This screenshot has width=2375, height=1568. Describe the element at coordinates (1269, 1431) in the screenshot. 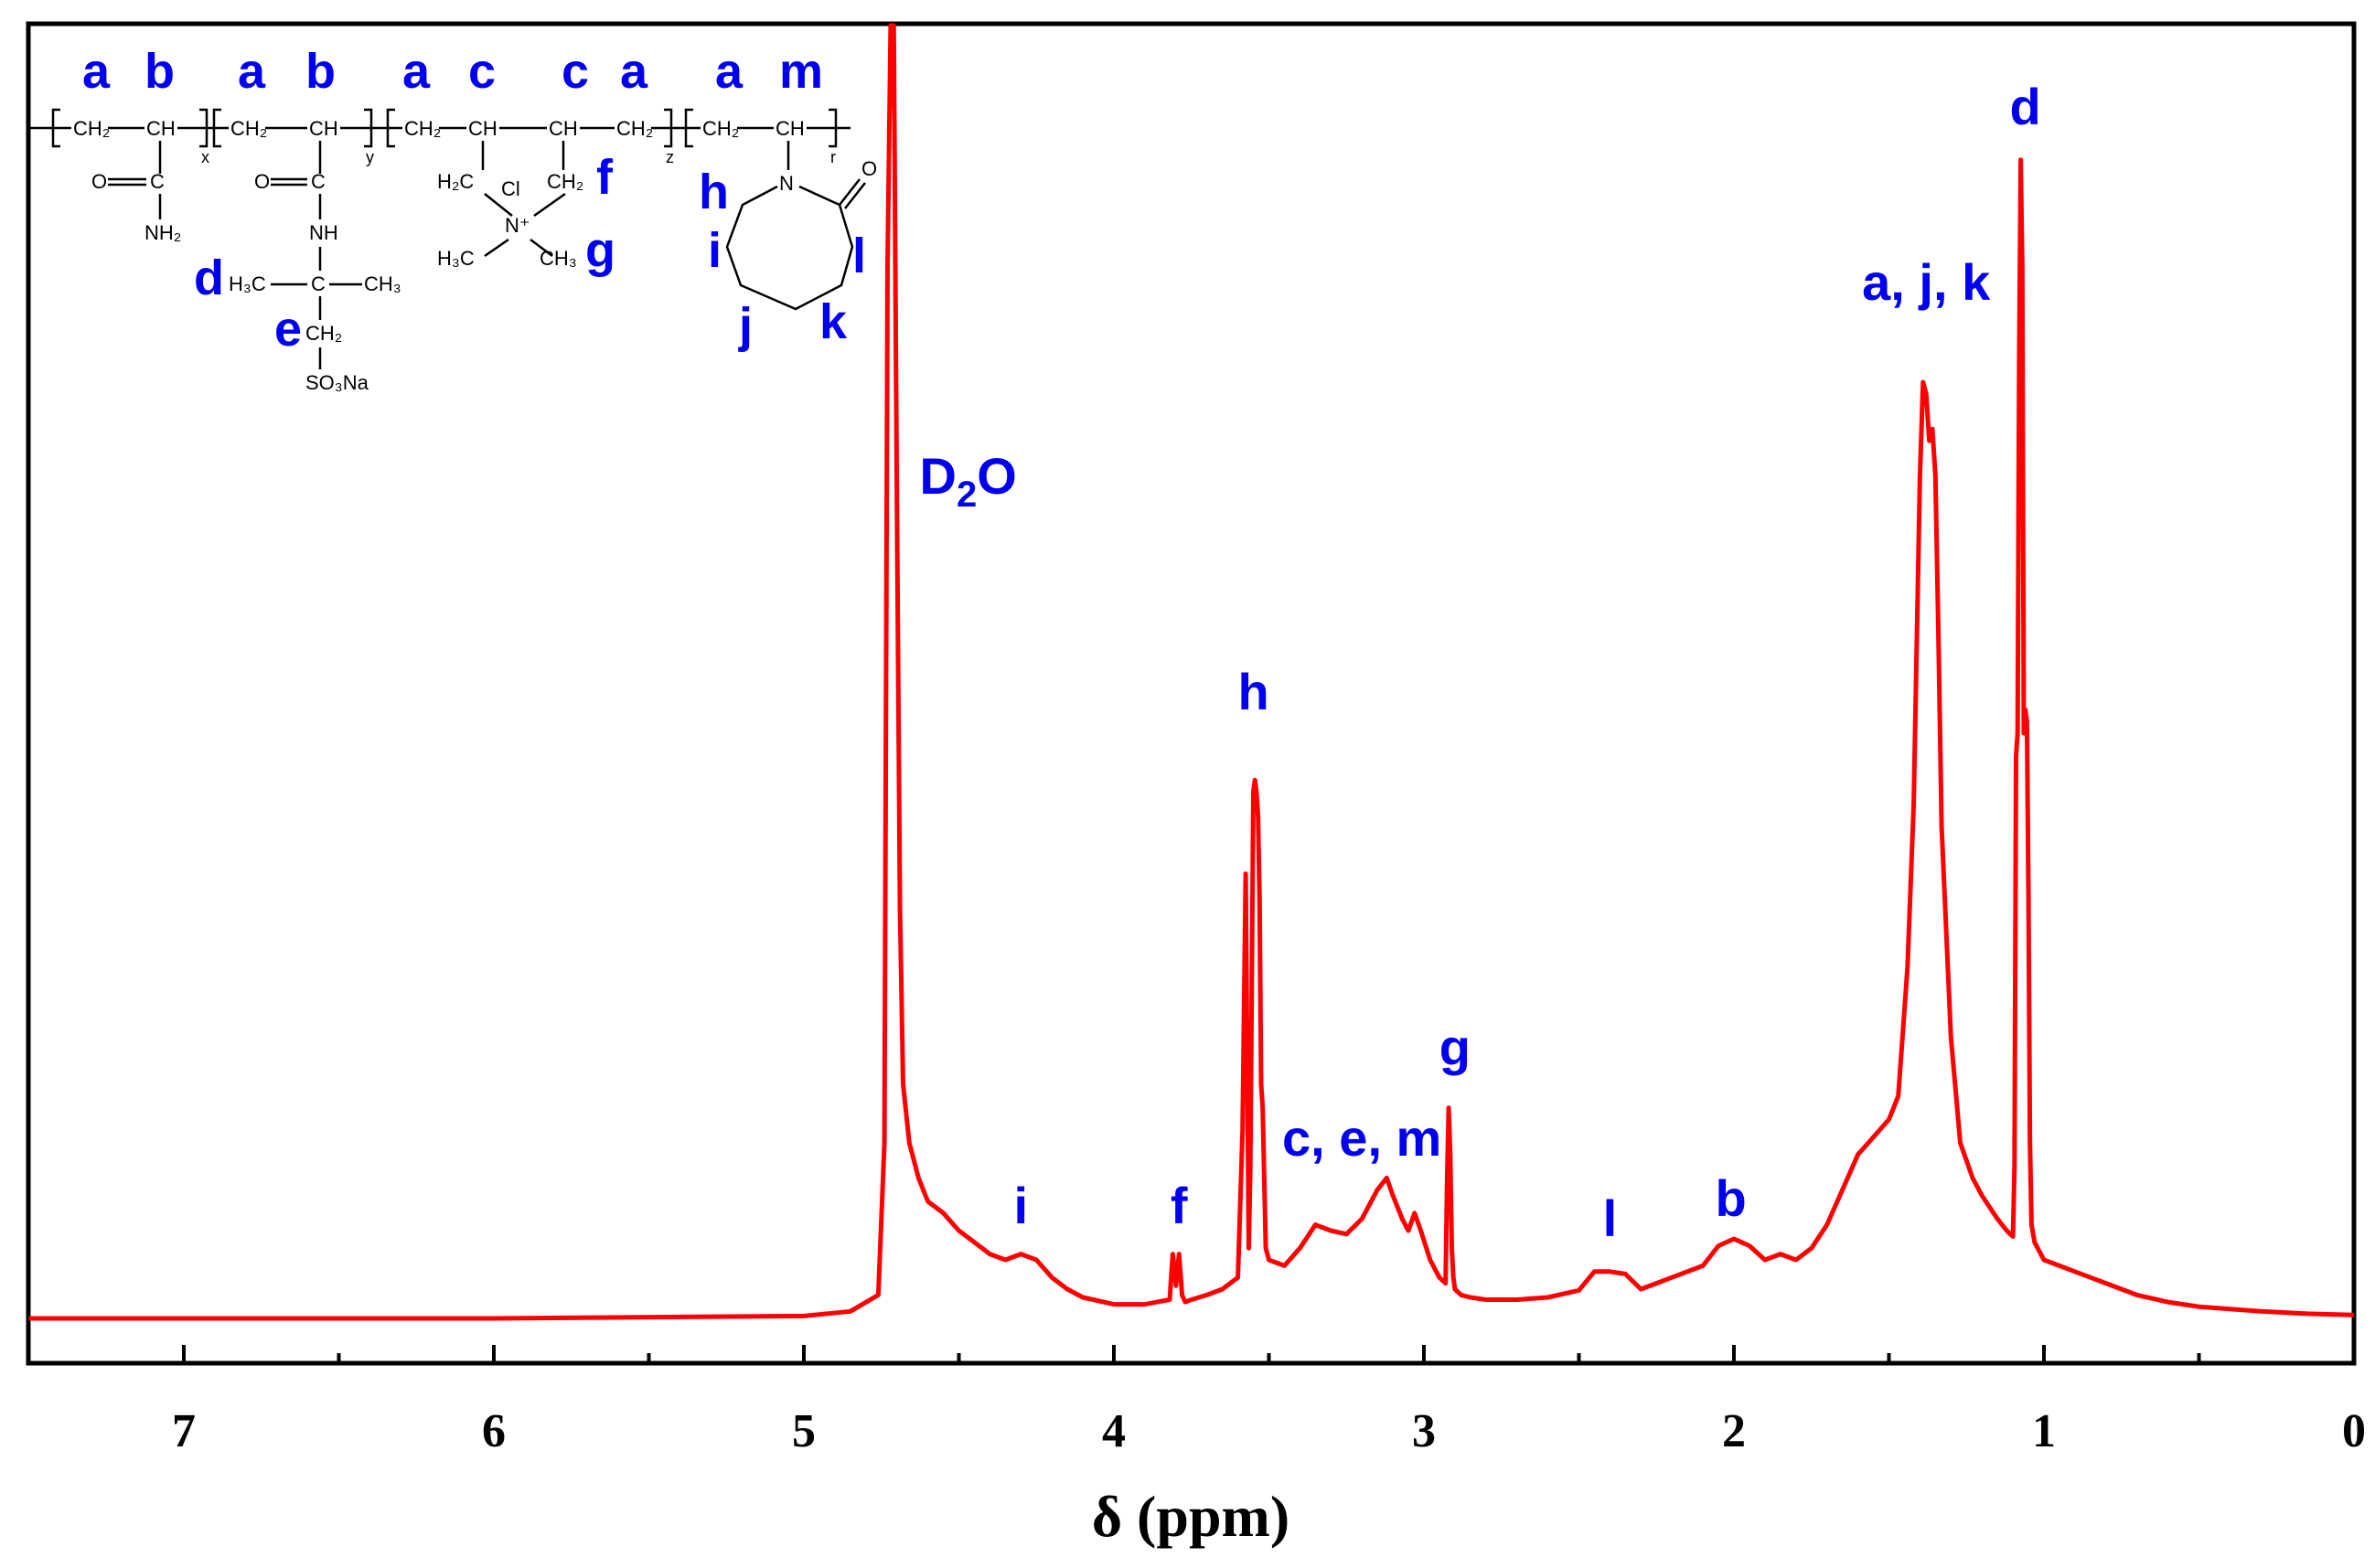

I see `x-axis-tick-labels: 7 6 5 4 3 2 1 0` at that location.